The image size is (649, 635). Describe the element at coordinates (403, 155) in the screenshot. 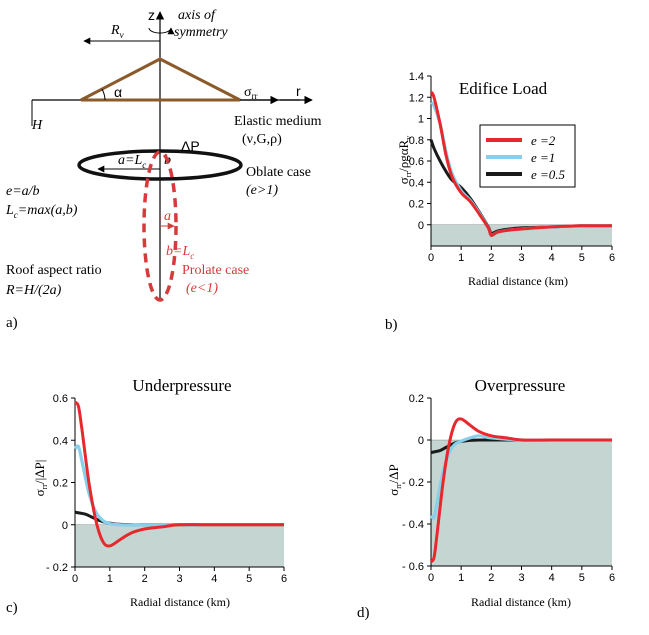

I see `y-axis-label-rest: /ρgαR` at that location.